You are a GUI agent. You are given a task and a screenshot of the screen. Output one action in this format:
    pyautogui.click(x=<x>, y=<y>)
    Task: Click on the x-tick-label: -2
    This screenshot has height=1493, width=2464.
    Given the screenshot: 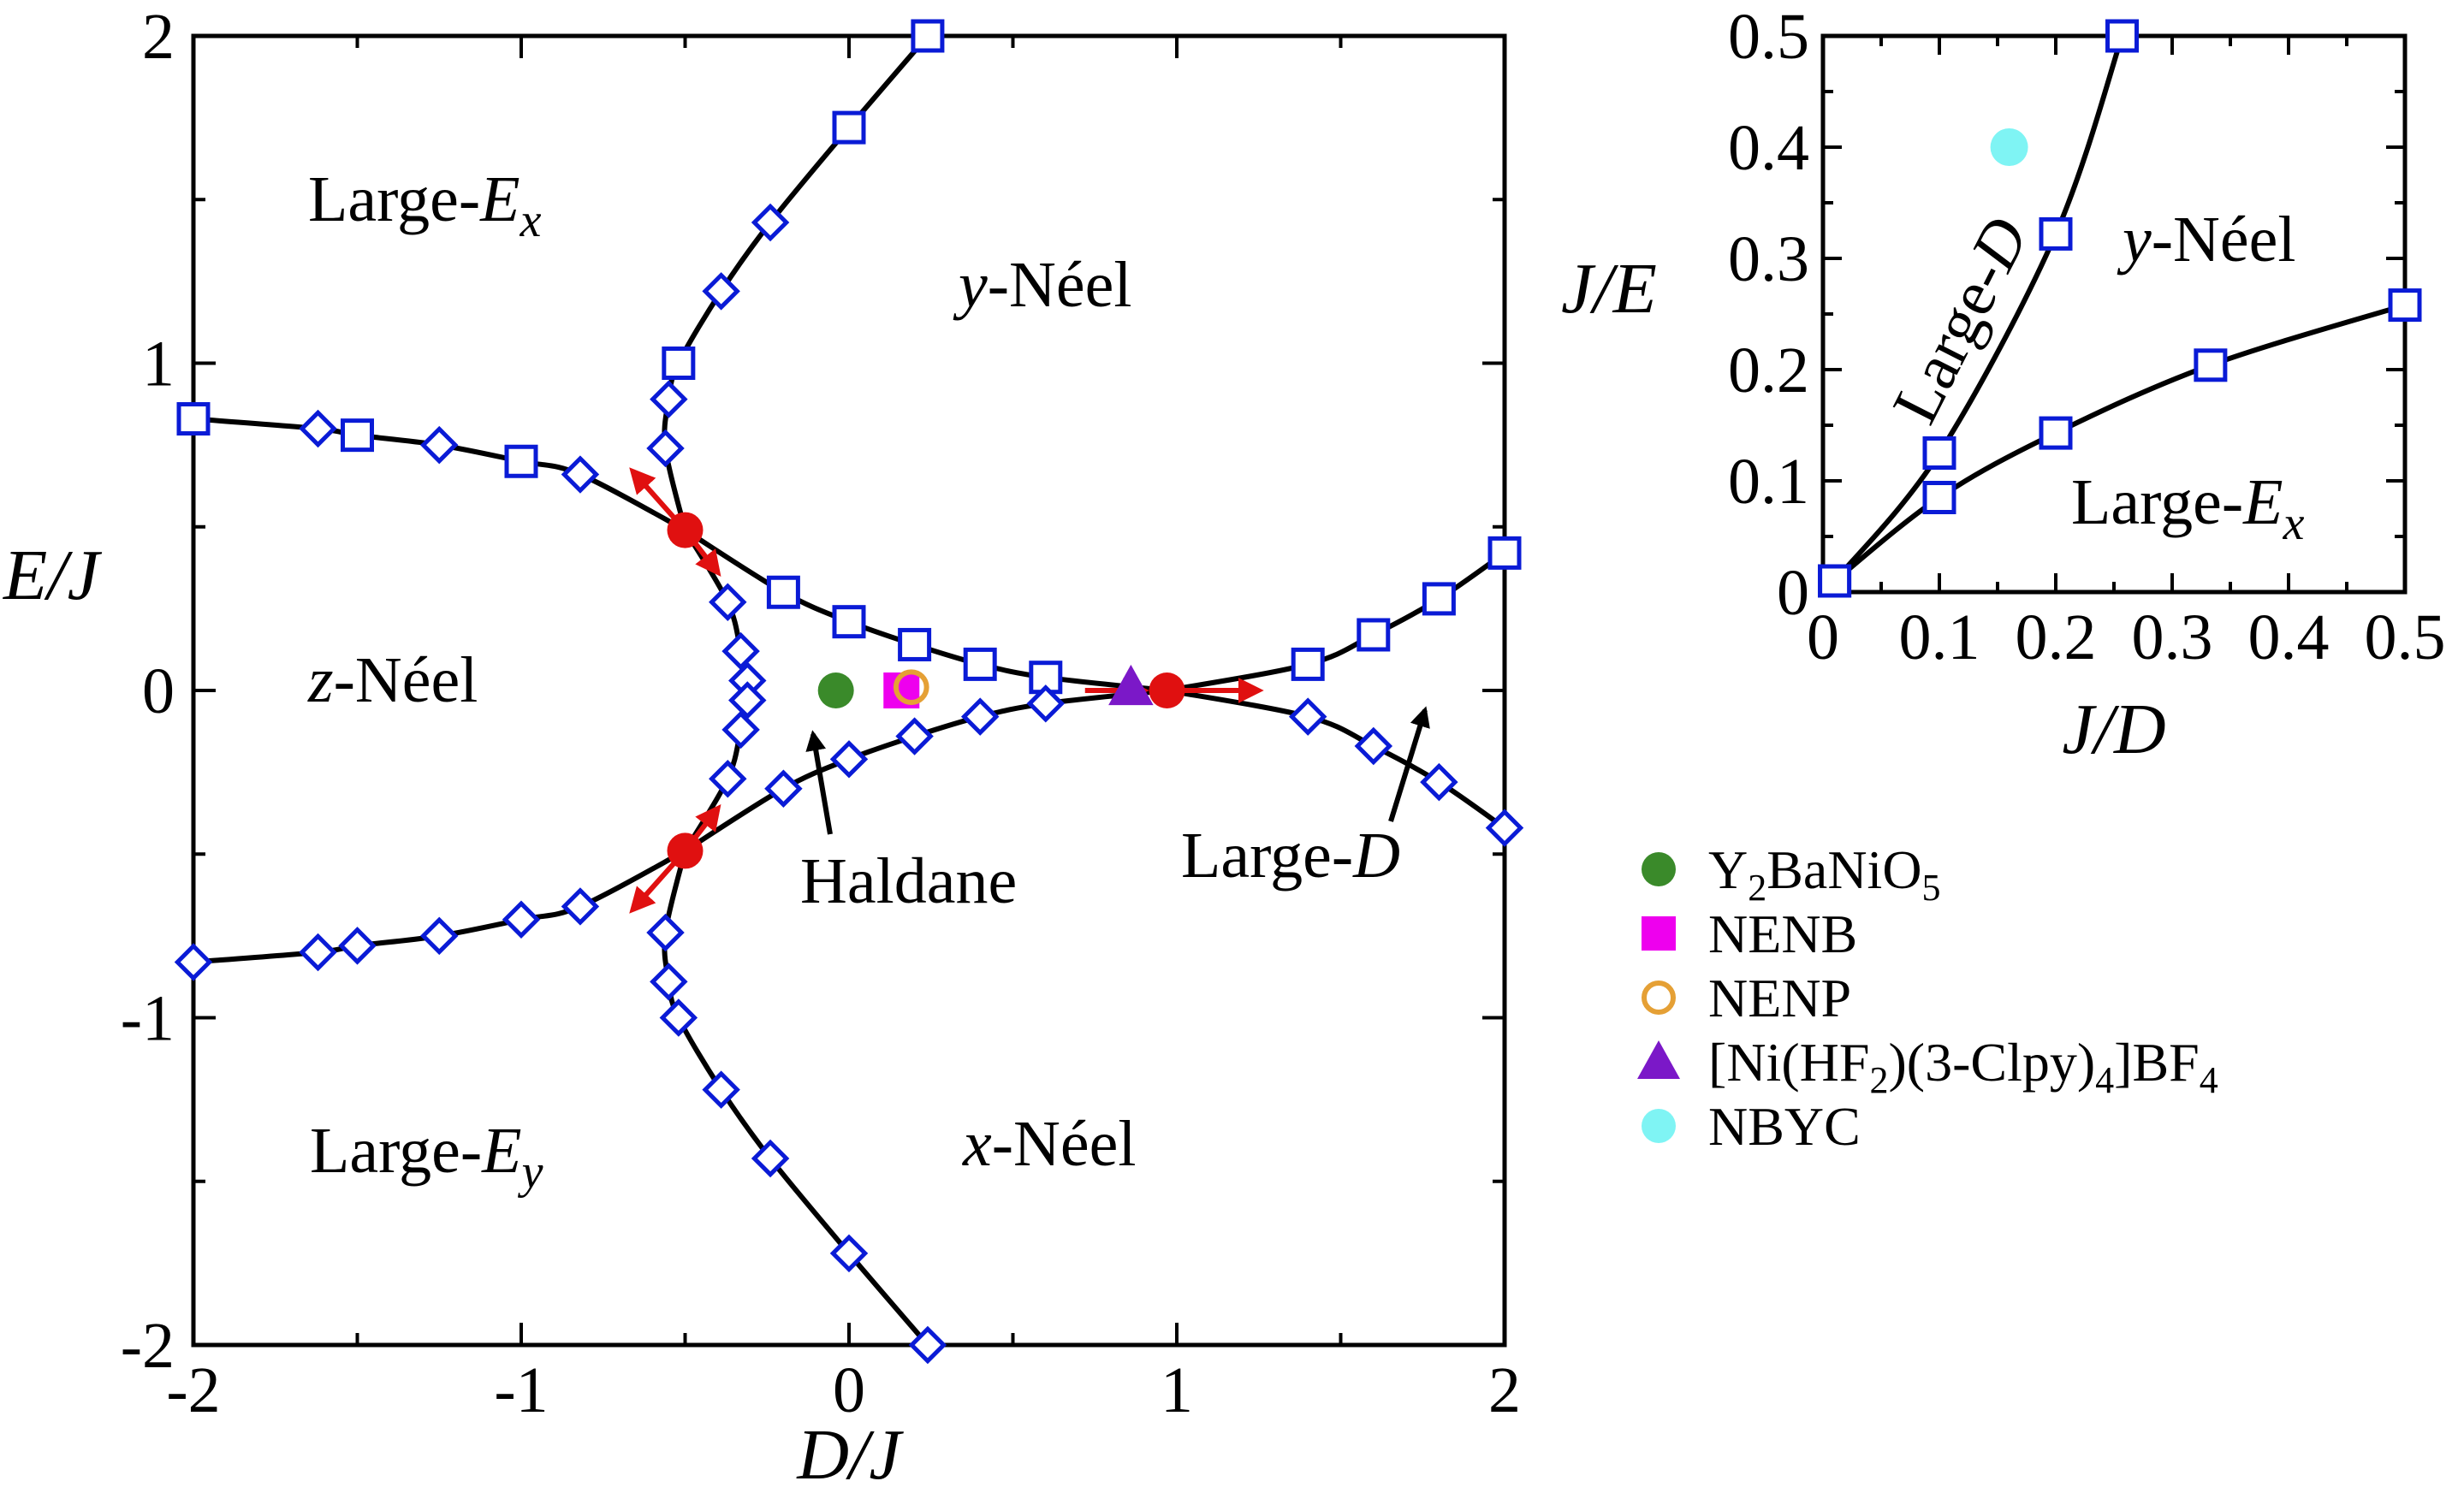 What is the action you would take?
    pyautogui.click(x=193, y=1390)
    